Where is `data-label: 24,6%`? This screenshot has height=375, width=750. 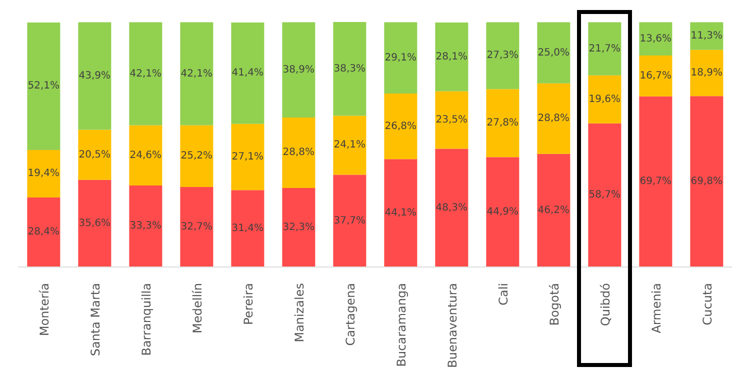
data-label: 24,6% is located at coordinates (146, 155).